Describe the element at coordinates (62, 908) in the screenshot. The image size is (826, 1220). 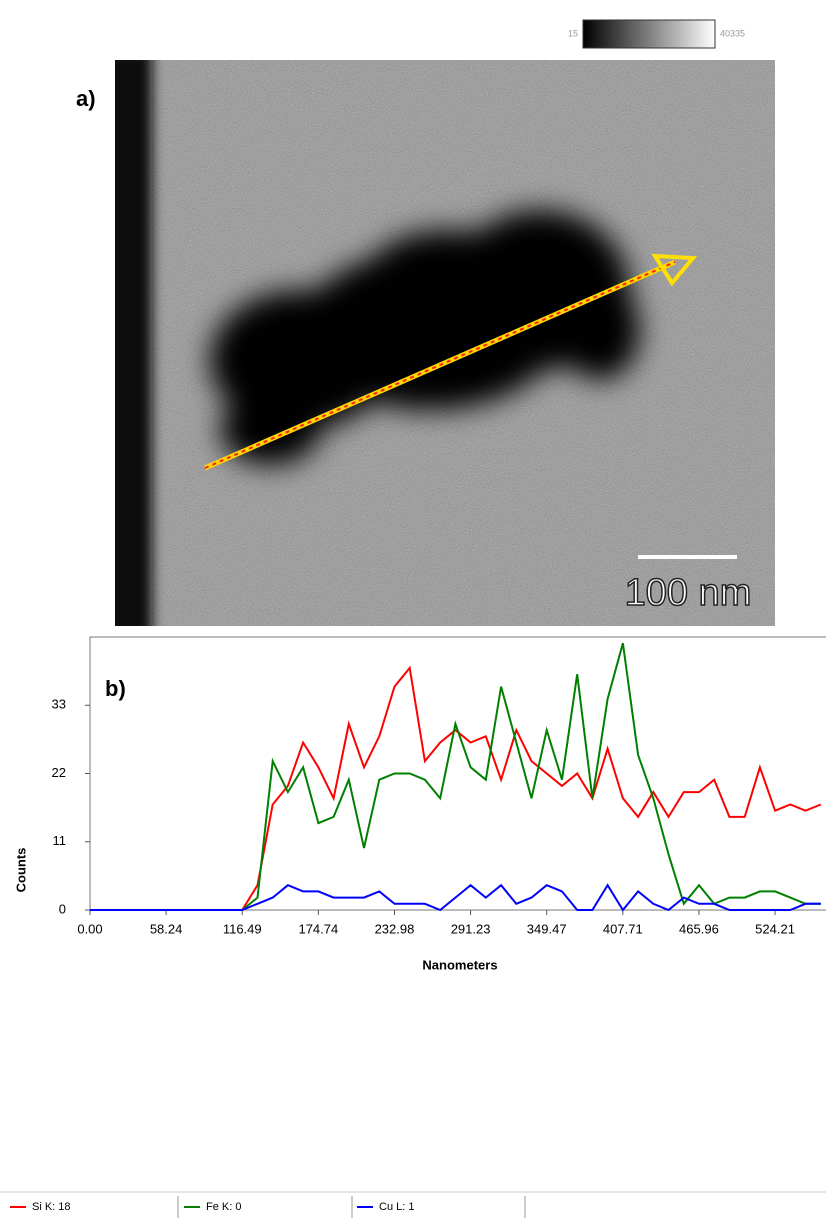
I see `y-tick-label: 0` at that location.